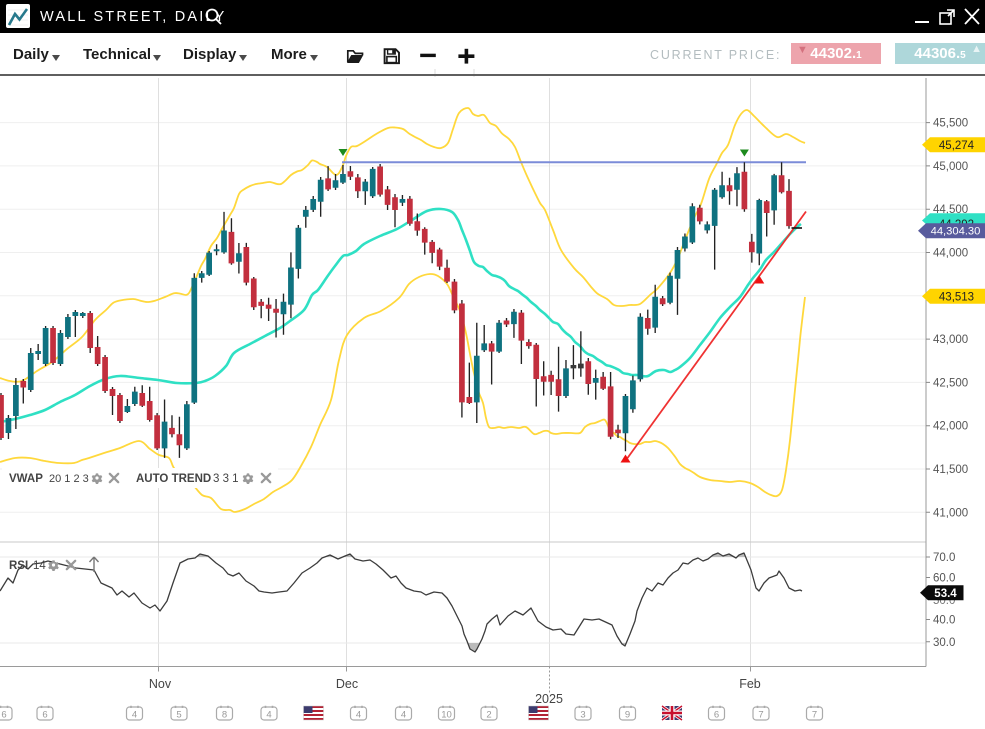 This screenshot has height=729, width=985. What do you see at coordinates (956, 232) in the screenshot?
I see `svg-text: 44,304.30` at bounding box center [956, 232].